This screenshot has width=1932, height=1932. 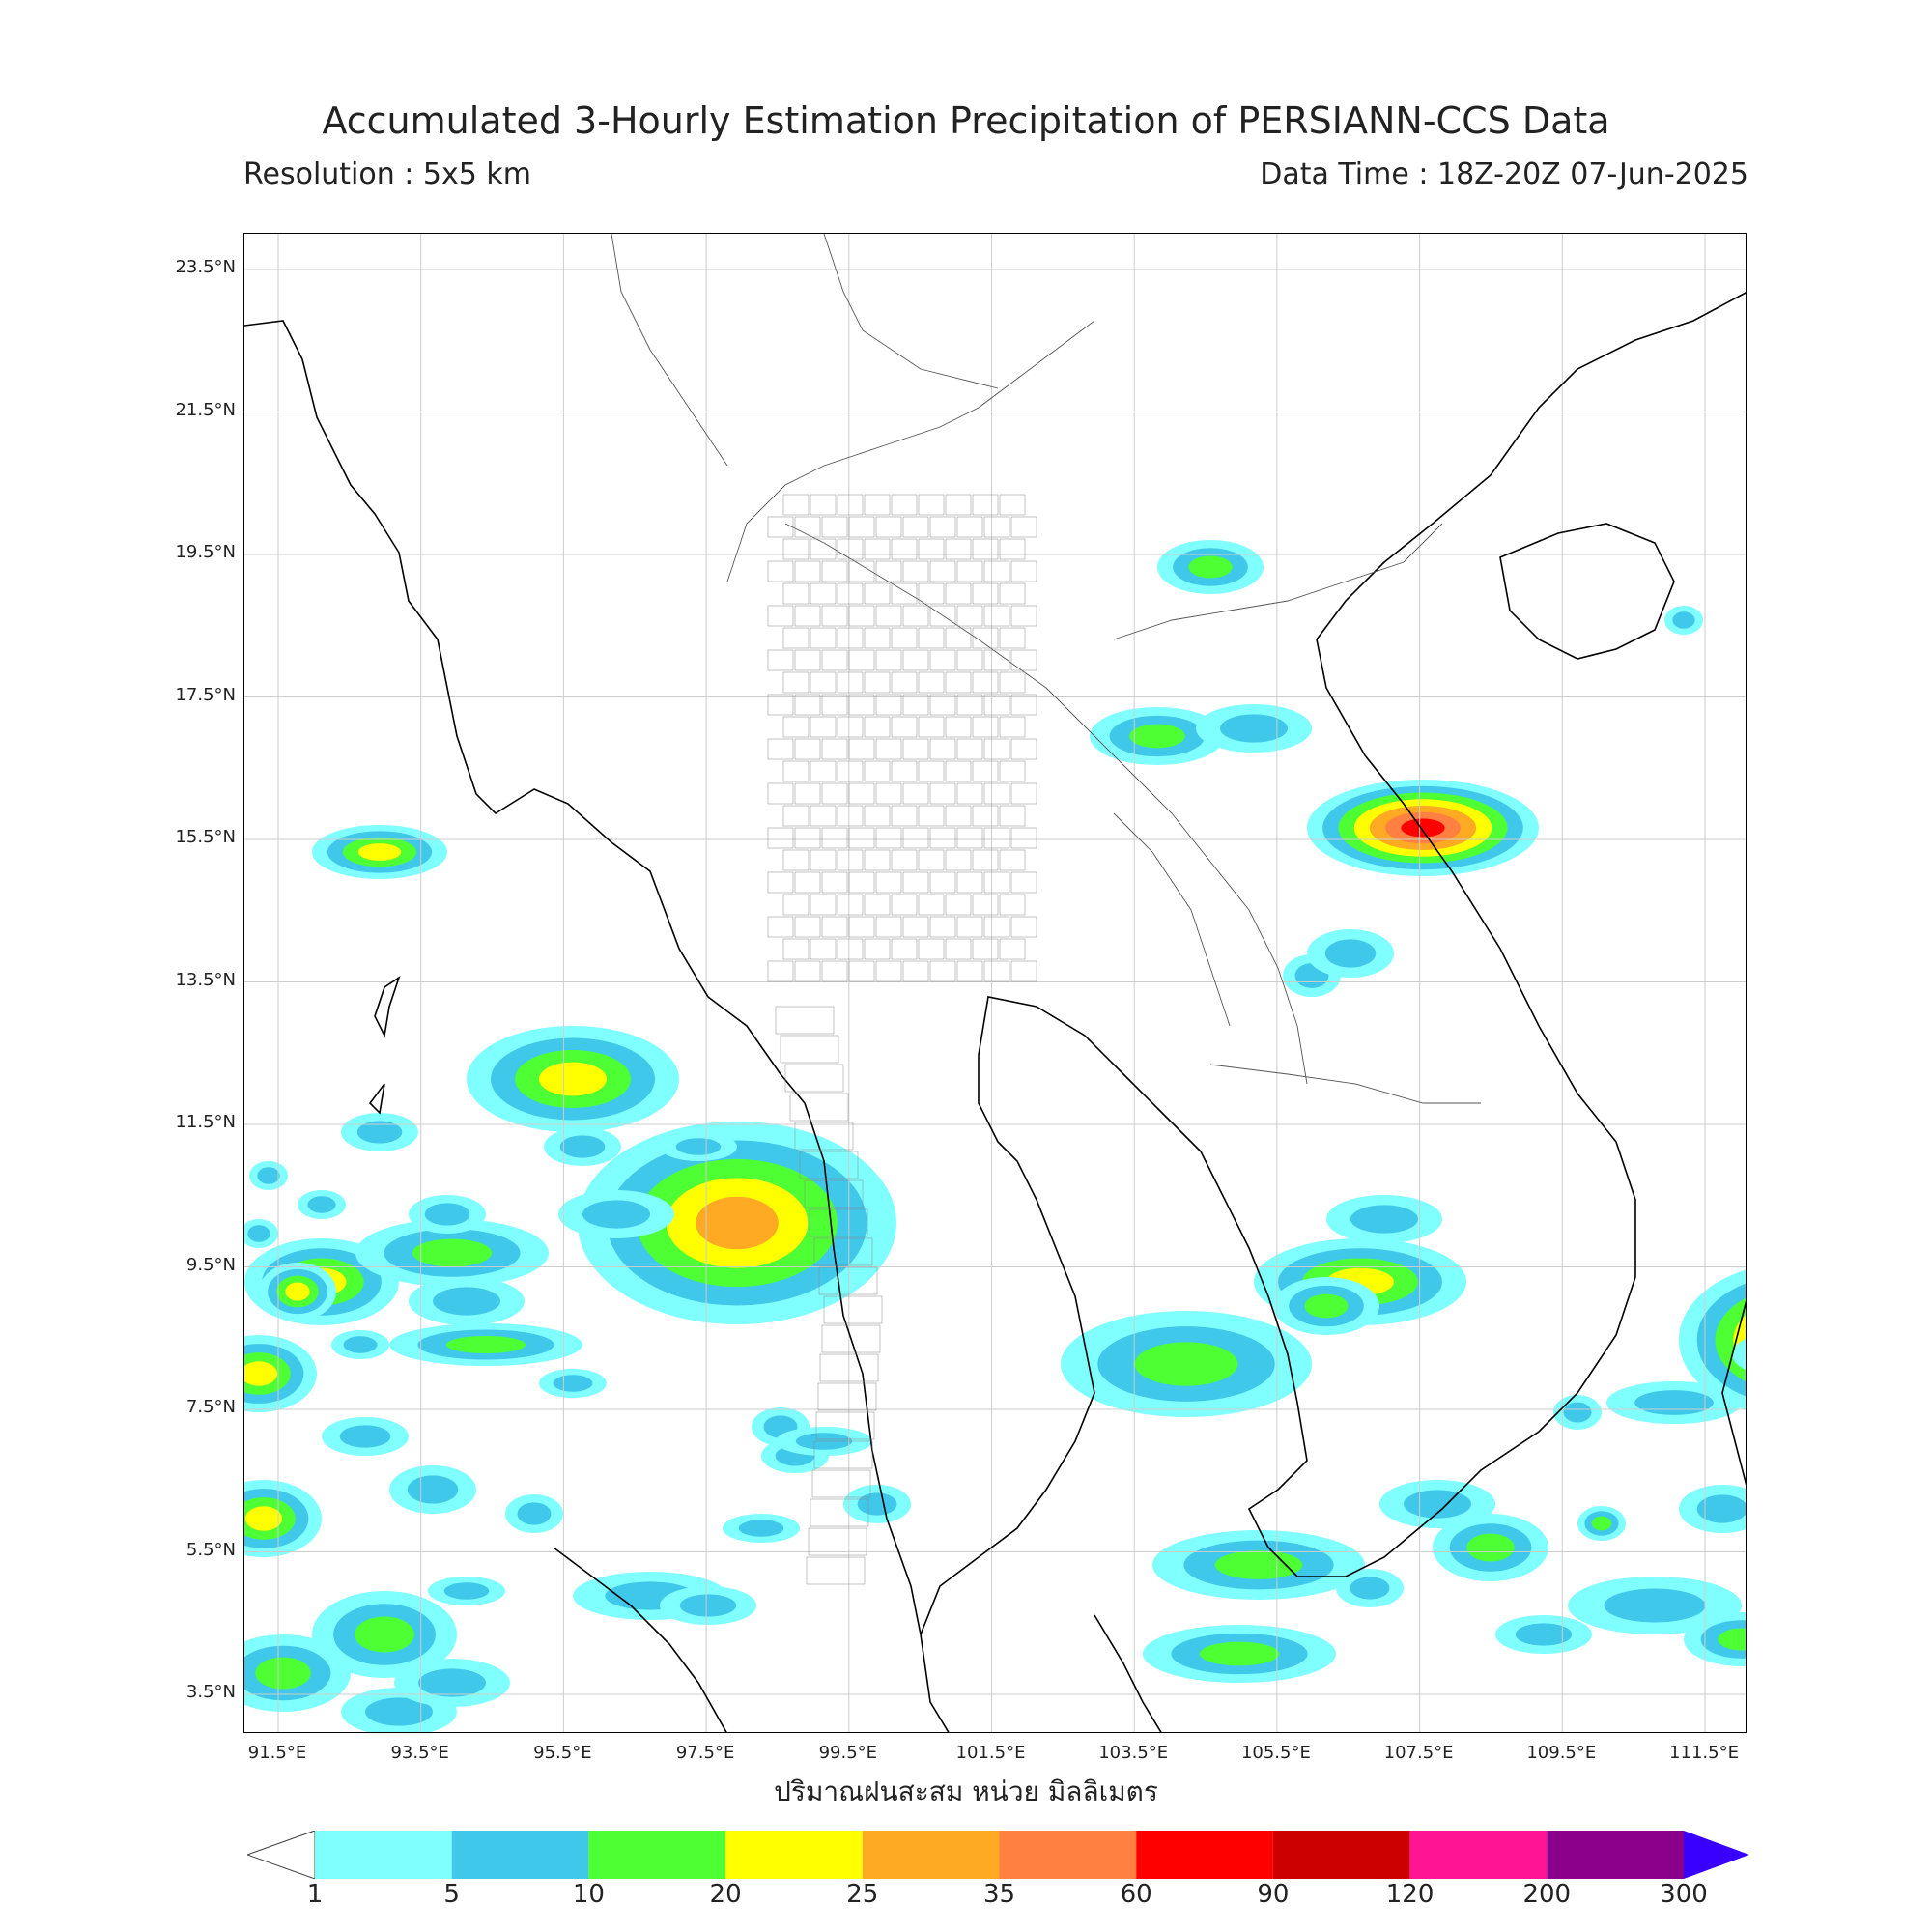 I want to click on colorbar-tick-label: 1, so click(x=315, y=1894).